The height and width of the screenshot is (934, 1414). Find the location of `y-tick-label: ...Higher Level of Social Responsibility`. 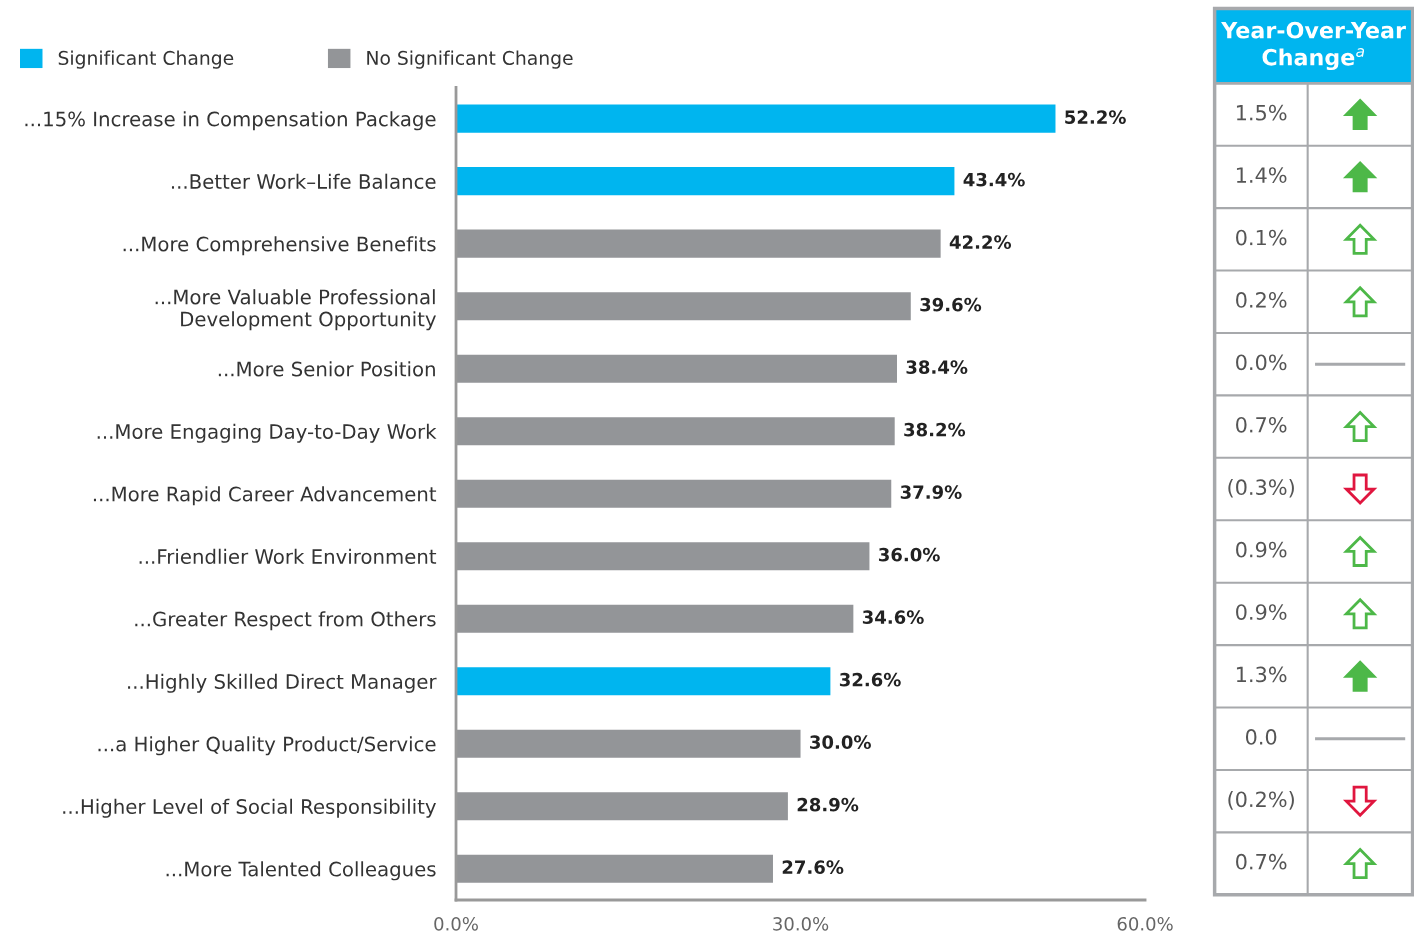

y-tick-label: ...Higher Level of Social Responsibility is located at coordinates (249, 808).